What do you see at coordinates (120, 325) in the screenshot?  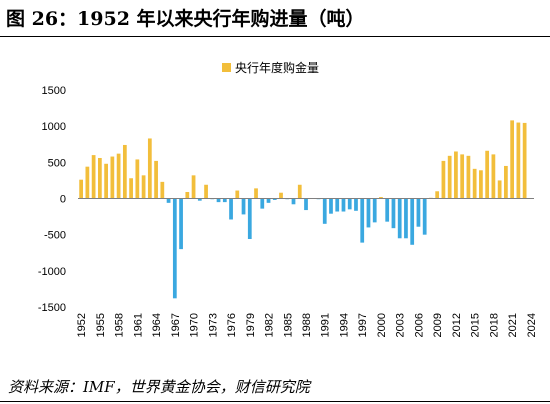 I see `x-tick-label: 1958` at bounding box center [120, 325].